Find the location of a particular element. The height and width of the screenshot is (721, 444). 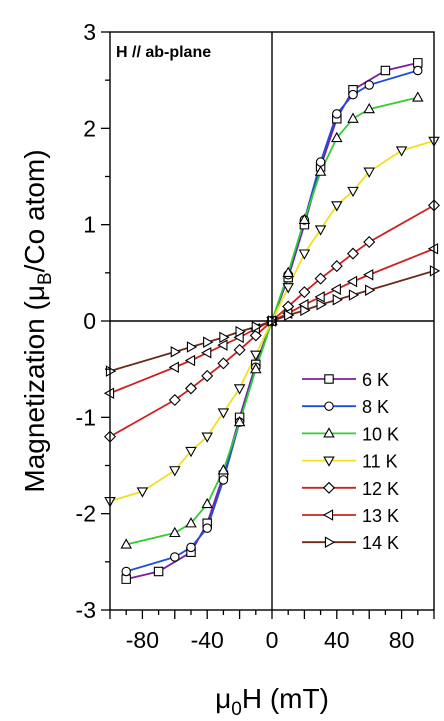

legend-entry: 14 K is located at coordinates (350, 543).